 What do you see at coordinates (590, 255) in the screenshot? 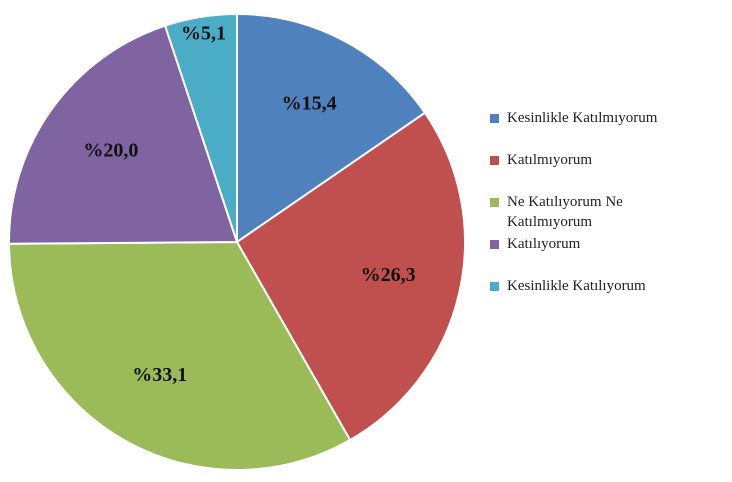
I see `legend-item: Katılıyorum` at bounding box center [590, 255].